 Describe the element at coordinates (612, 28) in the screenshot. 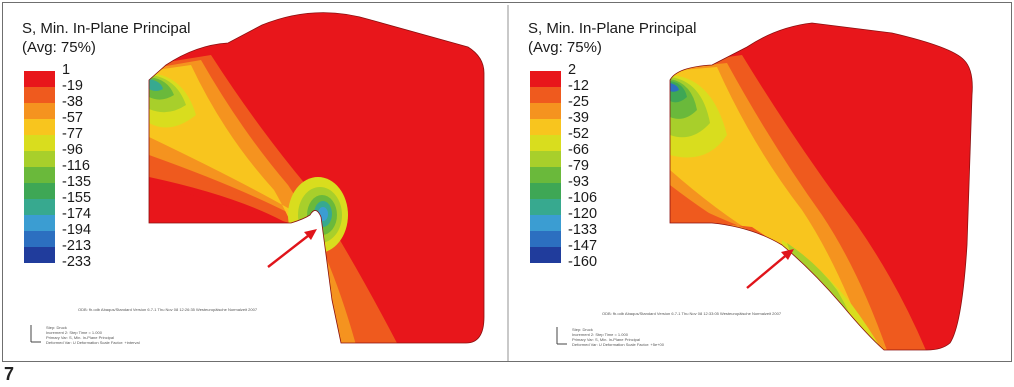

I see `right-title-line1: S, Min. In-Plane Principal` at that location.